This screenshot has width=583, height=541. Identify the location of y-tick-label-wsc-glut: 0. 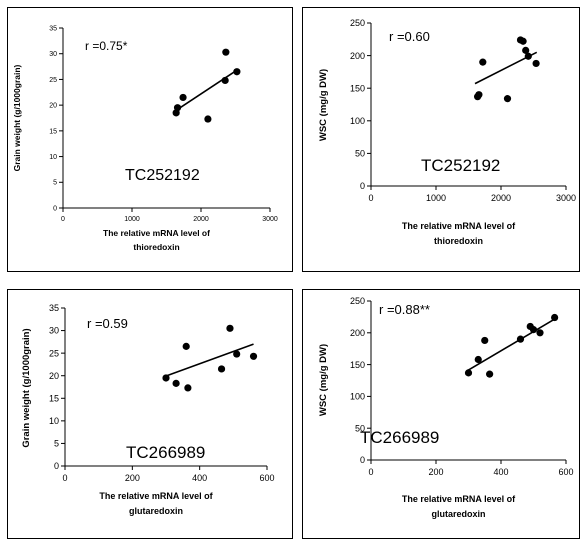
(362, 460).